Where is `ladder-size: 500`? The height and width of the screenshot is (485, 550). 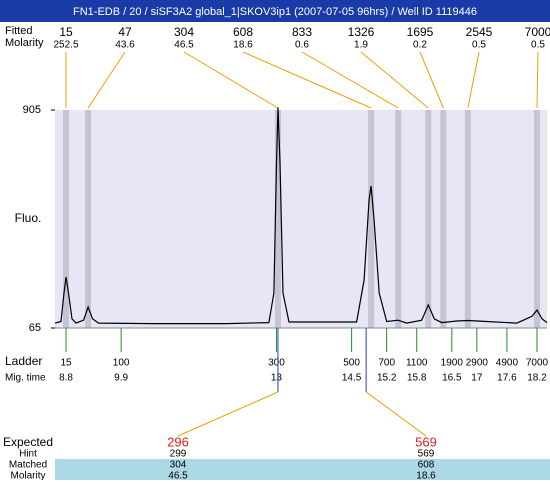
ladder-size: 500 is located at coordinates (351, 363).